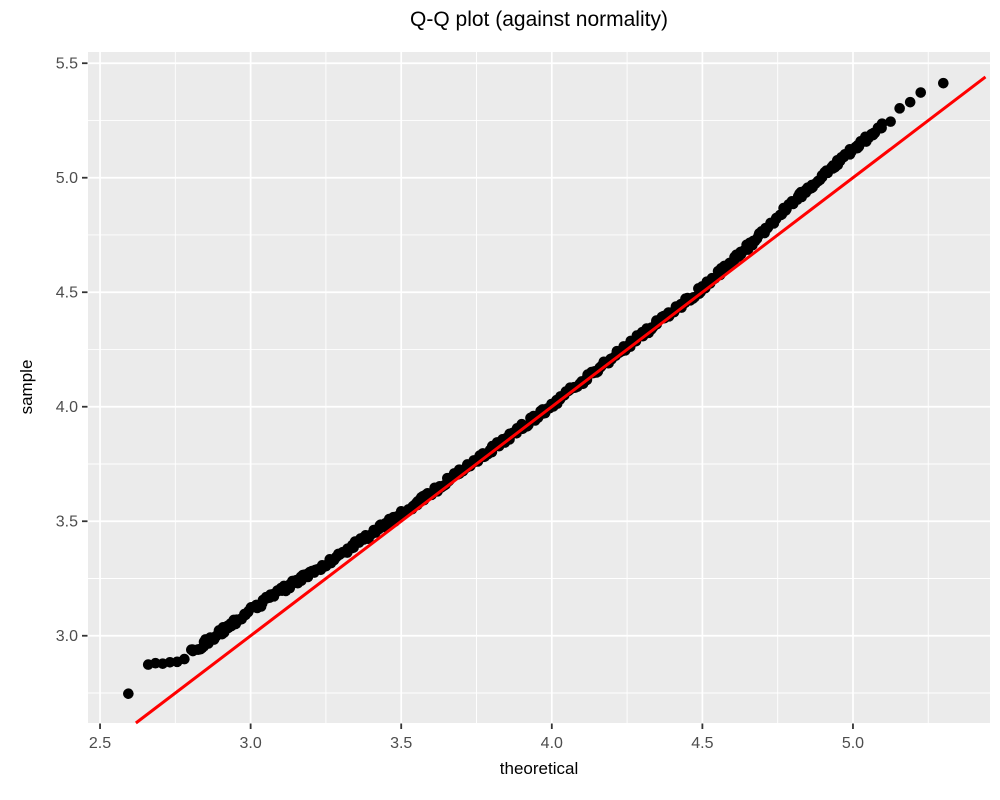 The width and height of the screenshot is (1000, 800). I want to click on y-tick-label: 4.0, so click(67, 407).